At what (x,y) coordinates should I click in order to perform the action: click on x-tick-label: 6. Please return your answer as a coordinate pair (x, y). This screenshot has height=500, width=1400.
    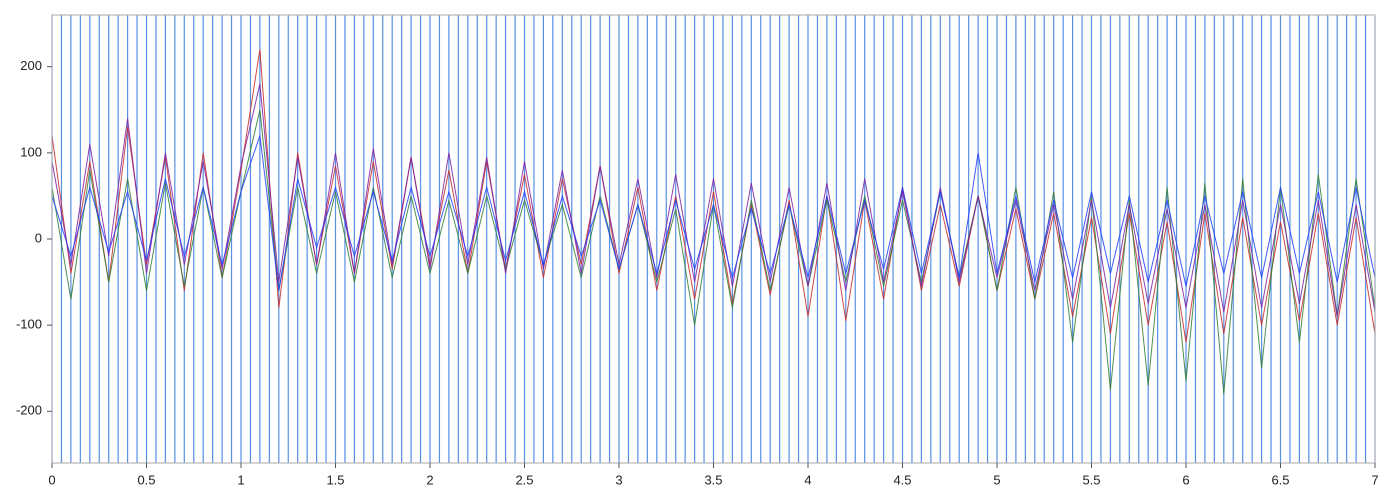
    Looking at the image, I should click on (1185, 479).